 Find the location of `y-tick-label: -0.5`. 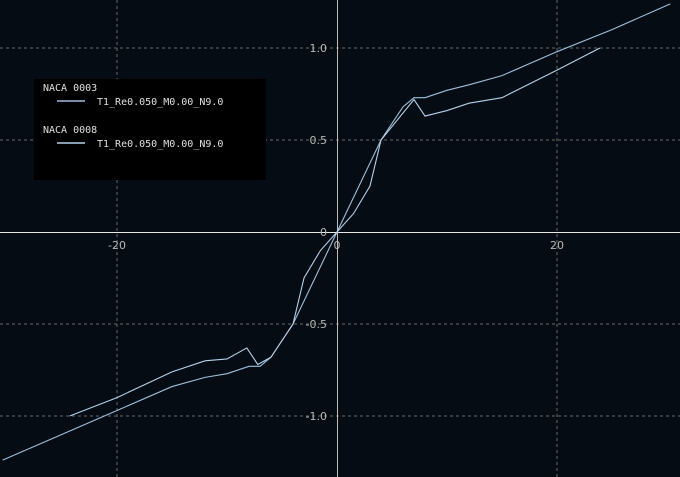

y-tick-label: -0.5 is located at coordinates (316, 324).